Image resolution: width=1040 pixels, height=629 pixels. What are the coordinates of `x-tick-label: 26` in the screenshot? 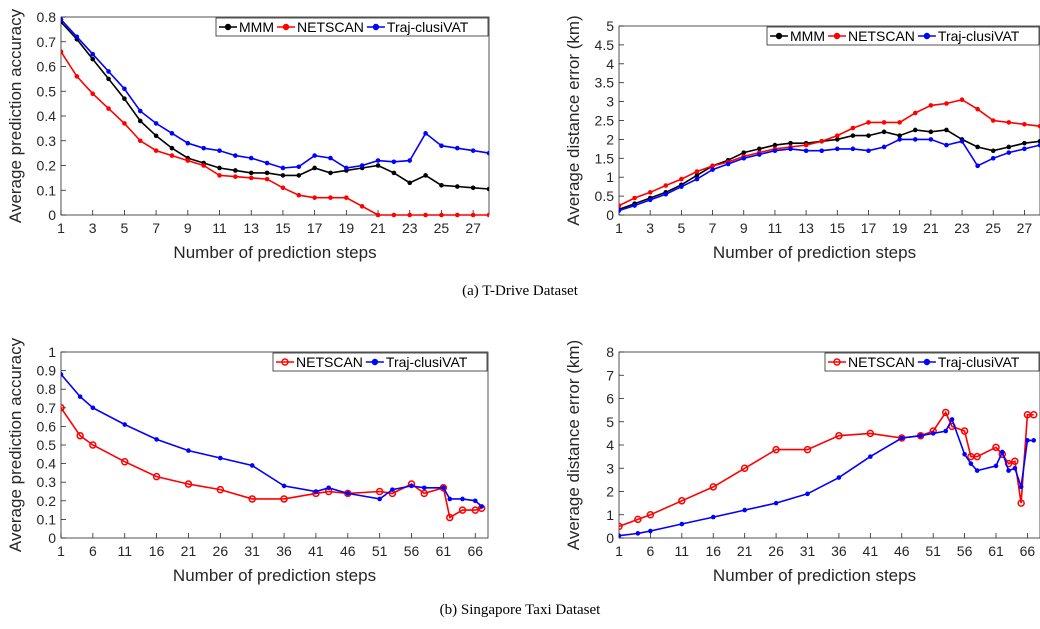 It's located at (776, 551).